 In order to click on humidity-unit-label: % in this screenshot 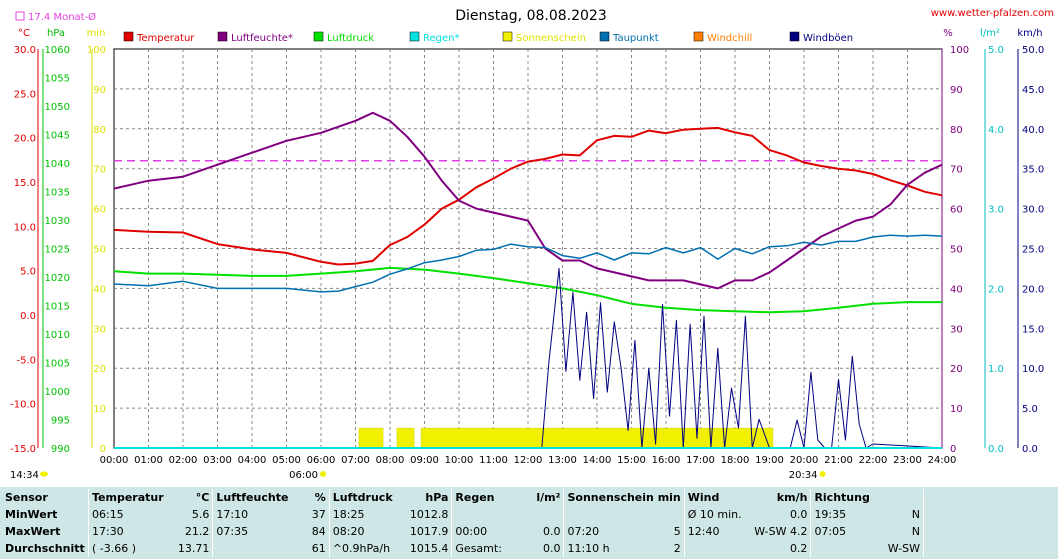, I will do `click(948, 33)`.